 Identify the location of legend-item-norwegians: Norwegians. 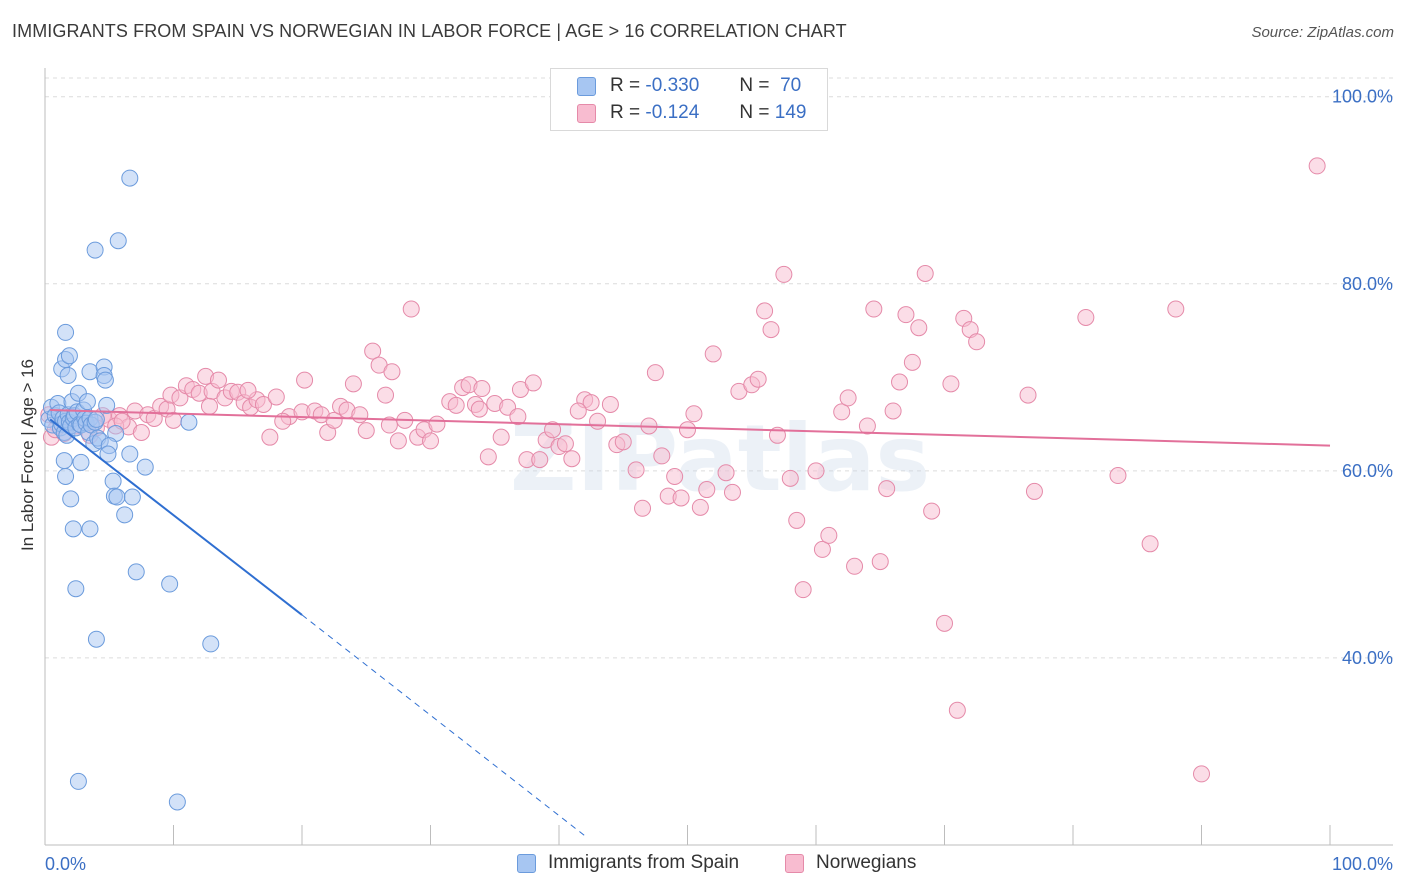
(850, 863).